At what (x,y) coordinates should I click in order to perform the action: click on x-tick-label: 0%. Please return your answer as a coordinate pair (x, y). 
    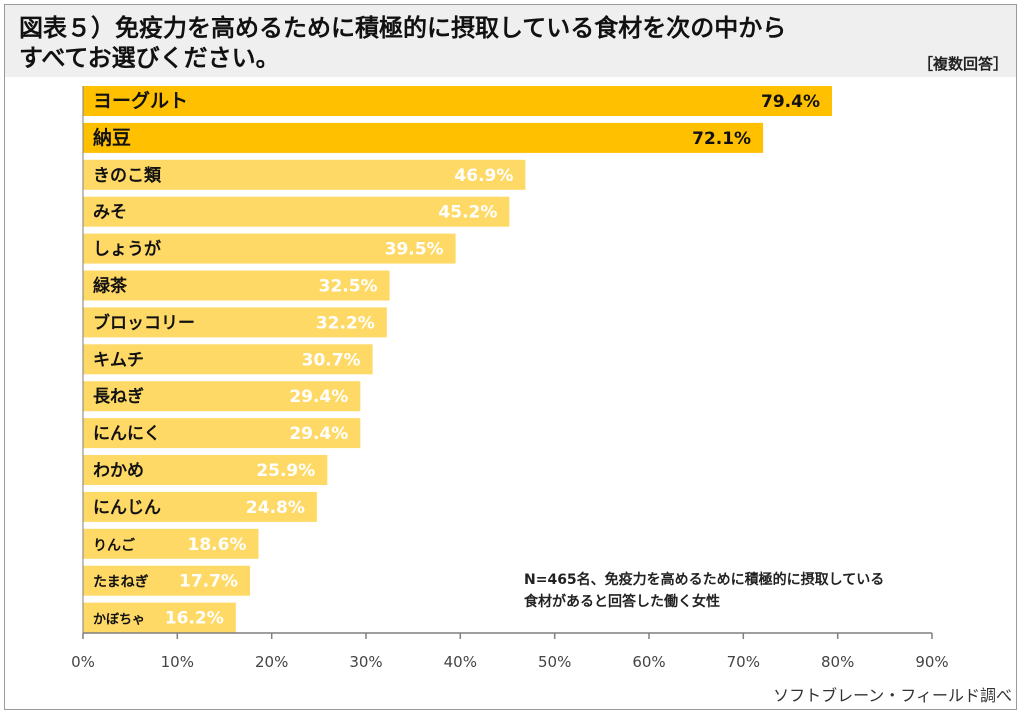
    Looking at the image, I should click on (83, 662).